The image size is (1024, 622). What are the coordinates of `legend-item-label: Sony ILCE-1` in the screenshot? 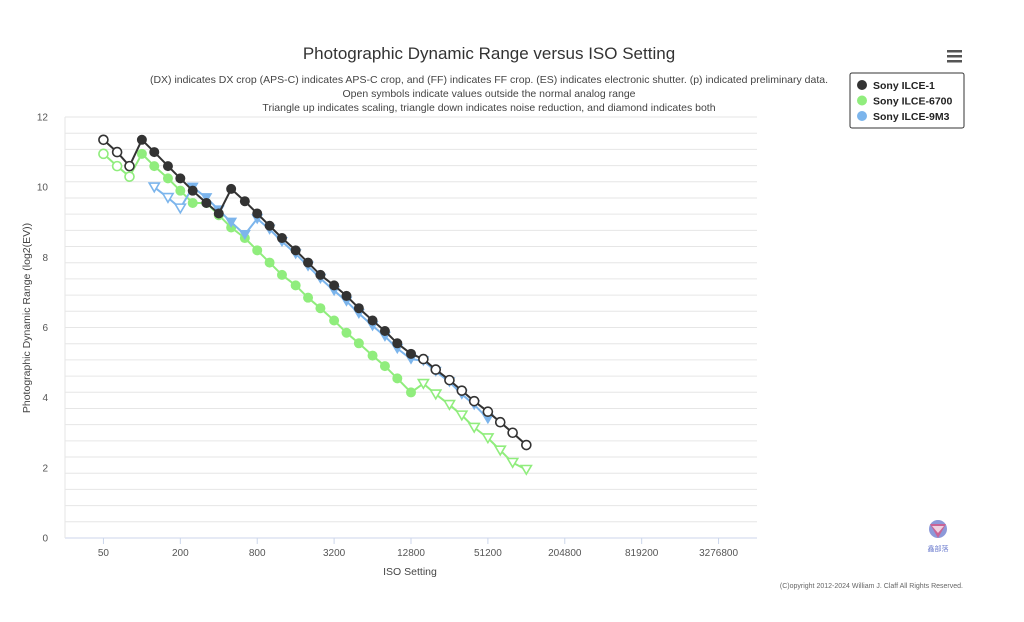 It's located at (904, 86).